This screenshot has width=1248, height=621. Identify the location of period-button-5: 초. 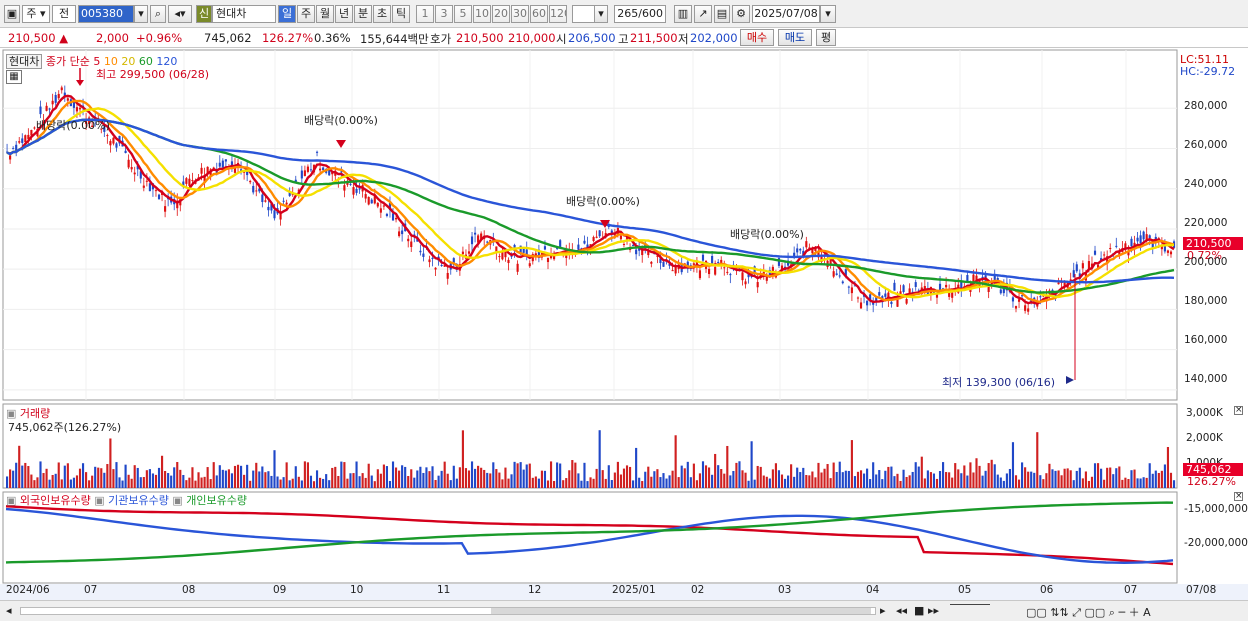
(382, 14).